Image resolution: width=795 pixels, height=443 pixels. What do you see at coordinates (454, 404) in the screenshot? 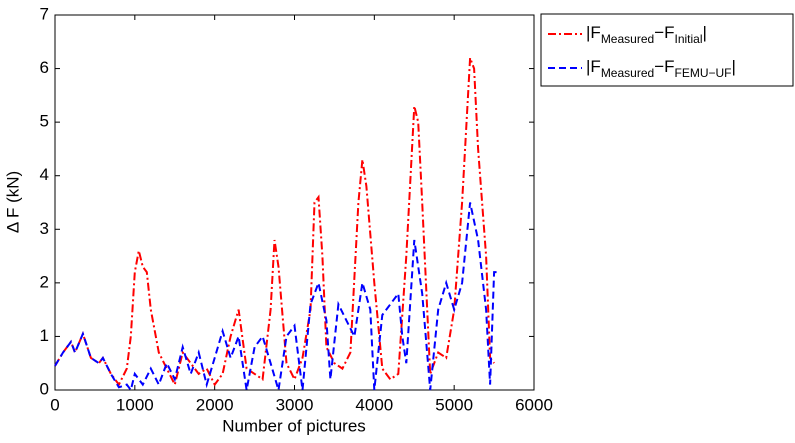
I see `x-tick-label: 5000` at bounding box center [454, 404].